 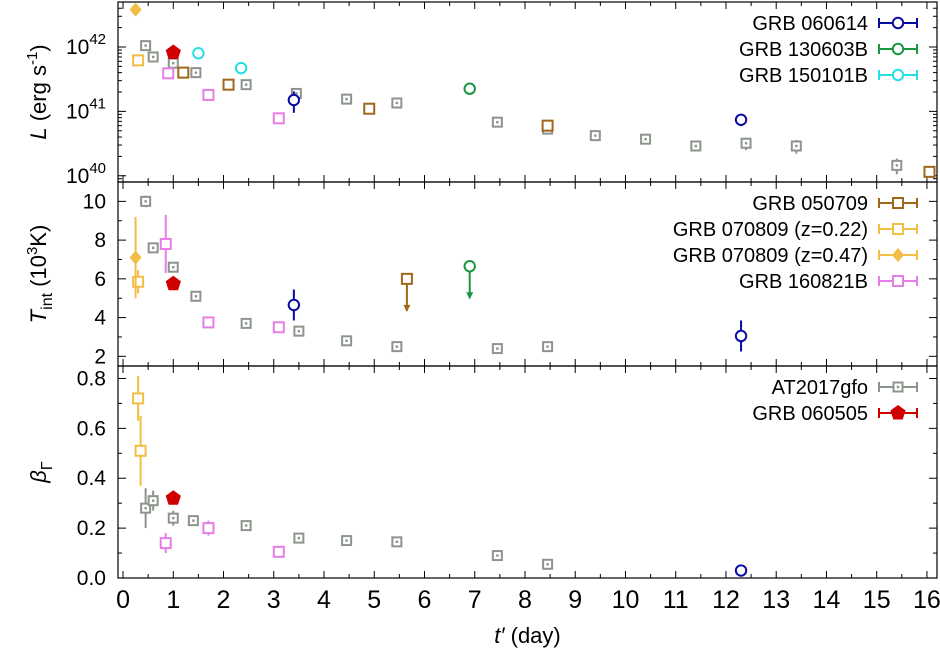 I want to click on legend-label: AT2017gfo, so click(x=820, y=388).